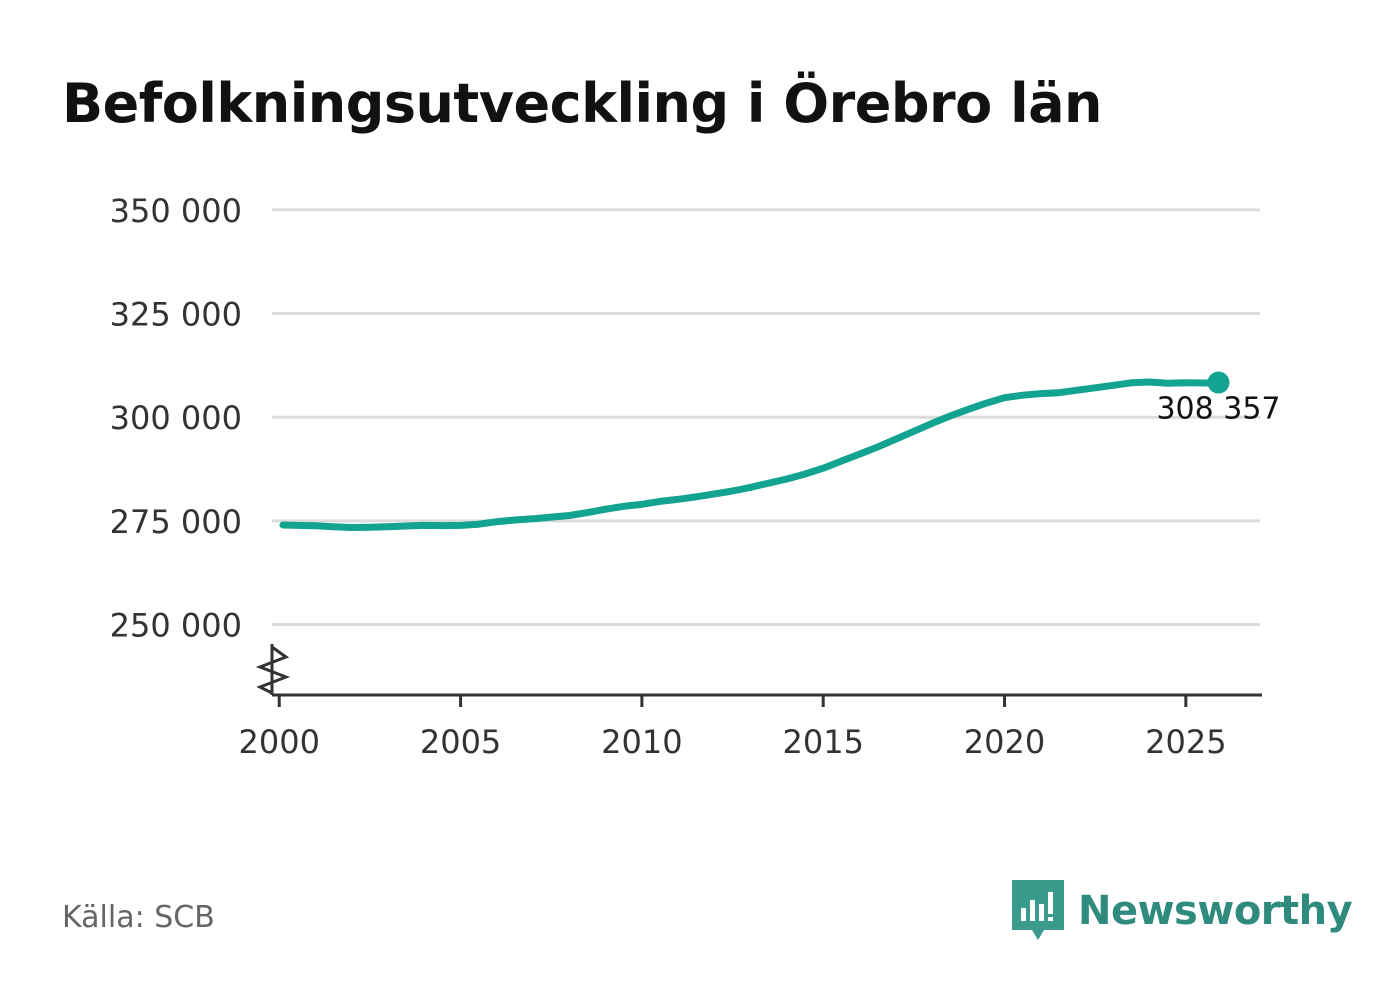 This screenshot has width=1382, height=999. Describe the element at coordinates (733, 728) in the screenshot. I see `x-axis-ticks: 2000 2005 2010 2015 2020 2025` at that location.